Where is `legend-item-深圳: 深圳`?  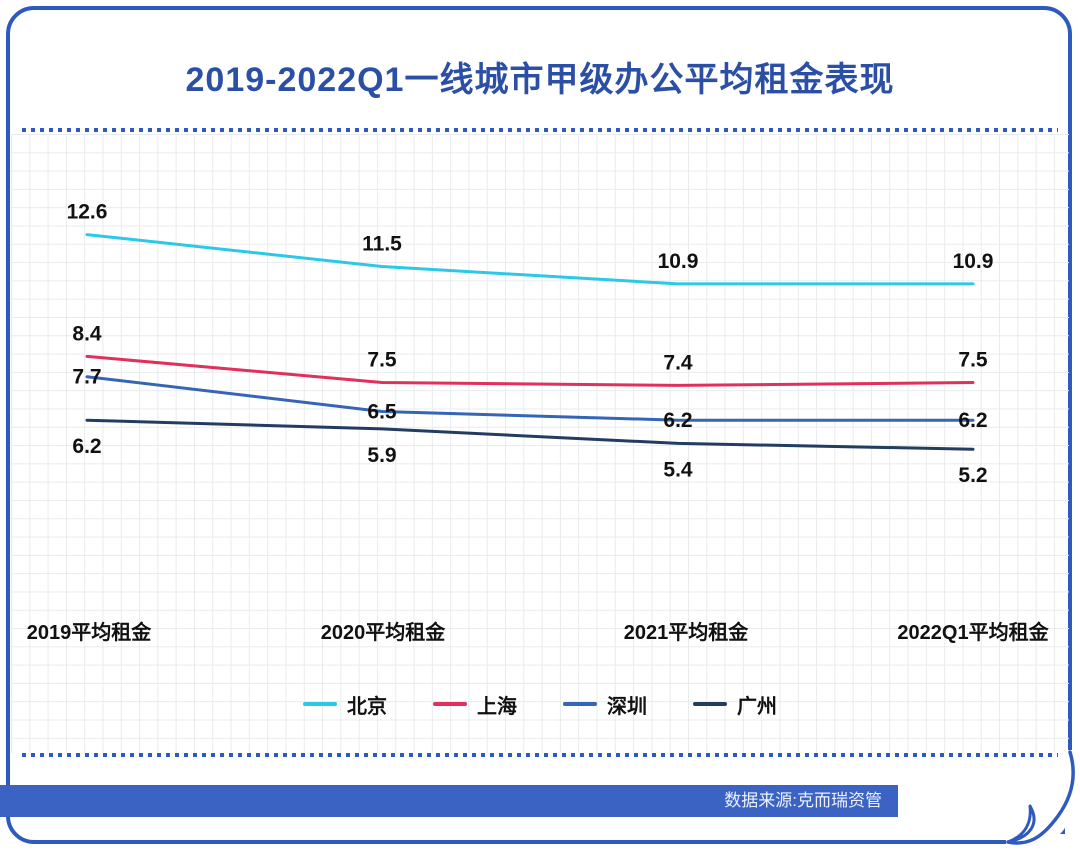
legend-item-深圳: 深圳 is located at coordinates (605, 704).